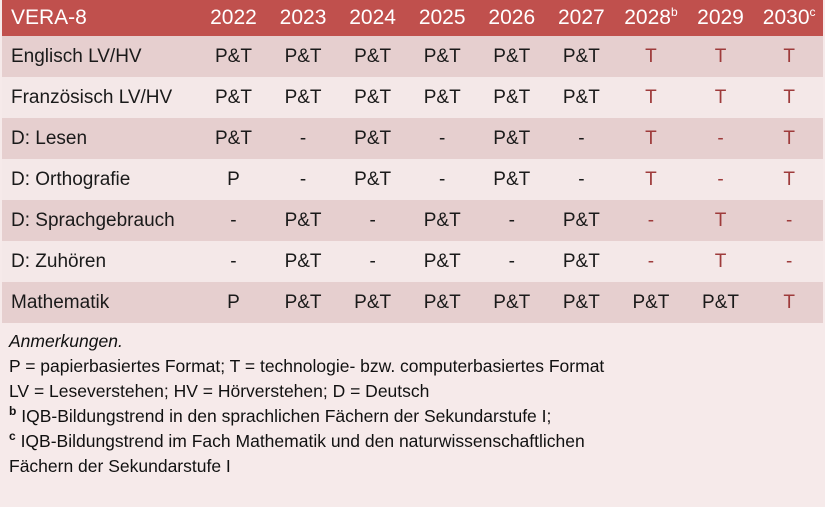 The width and height of the screenshot is (825, 507). What do you see at coordinates (442, 220) in the screenshot?
I see `cell-sprachgebrauch-2025: P&T` at bounding box center [442, 220].